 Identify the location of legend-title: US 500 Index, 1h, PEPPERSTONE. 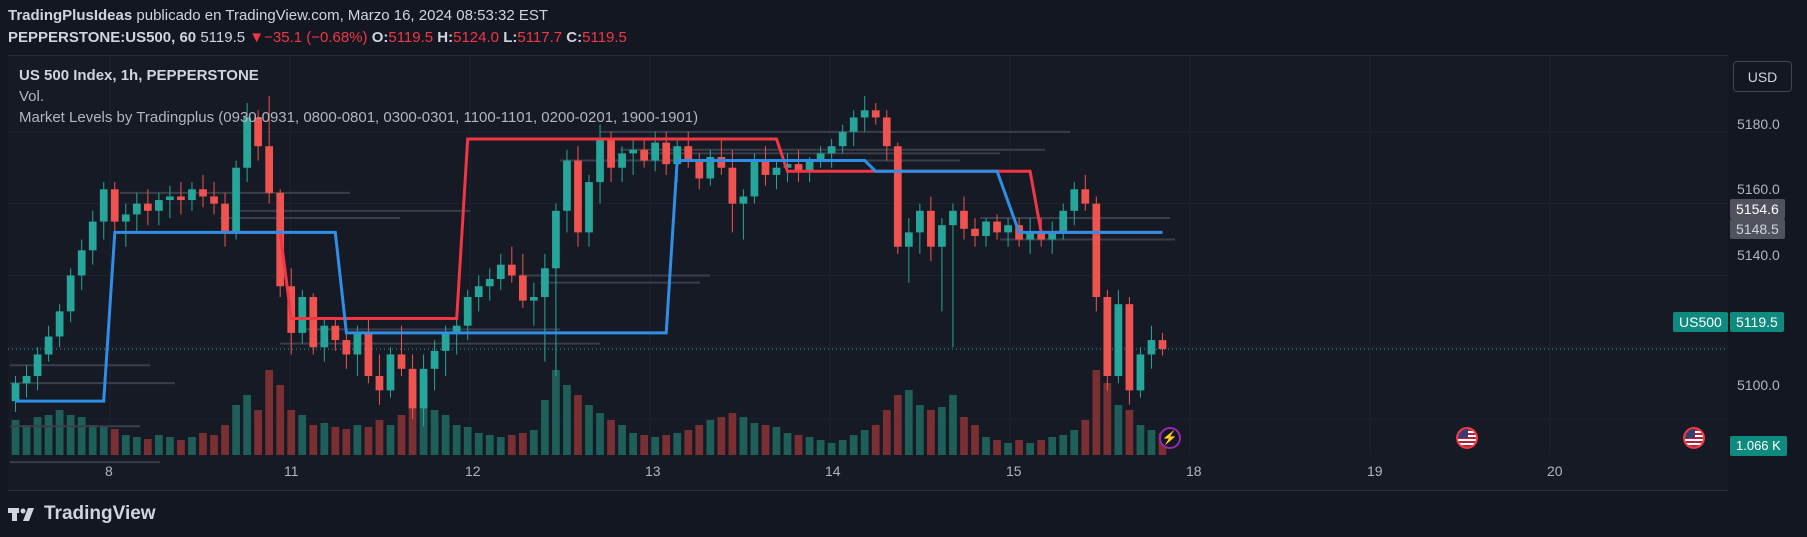
(139, 75).